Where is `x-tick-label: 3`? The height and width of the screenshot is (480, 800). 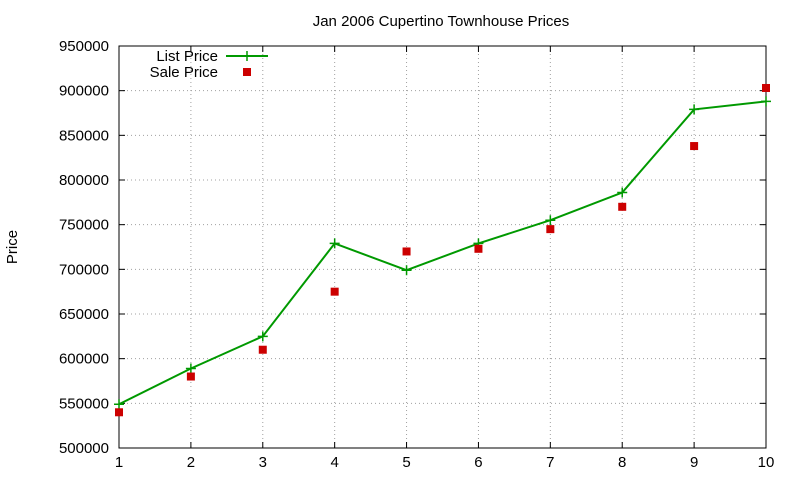
x-tick-label: 3 is located at coordinates (263, 462).